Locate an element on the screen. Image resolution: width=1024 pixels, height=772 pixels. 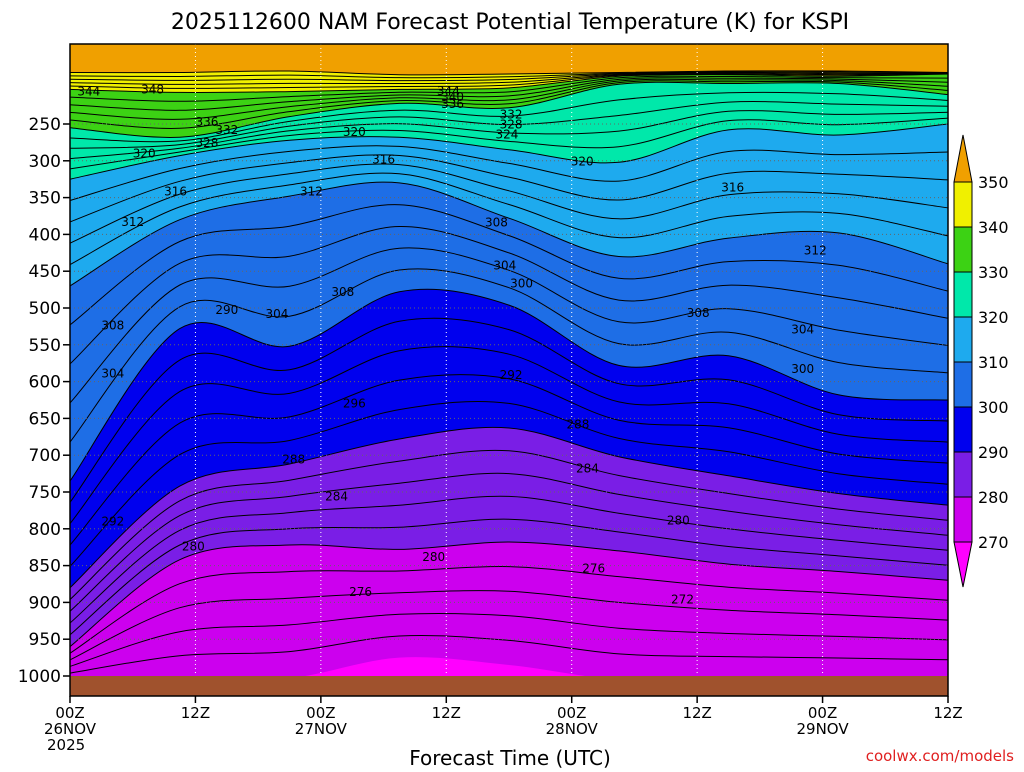
colorbar-label: 300 is located at coordinates (993, 407).